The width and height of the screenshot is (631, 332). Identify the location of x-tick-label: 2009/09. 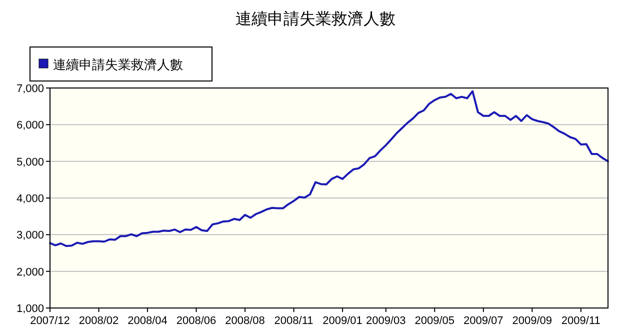
(532, 321).